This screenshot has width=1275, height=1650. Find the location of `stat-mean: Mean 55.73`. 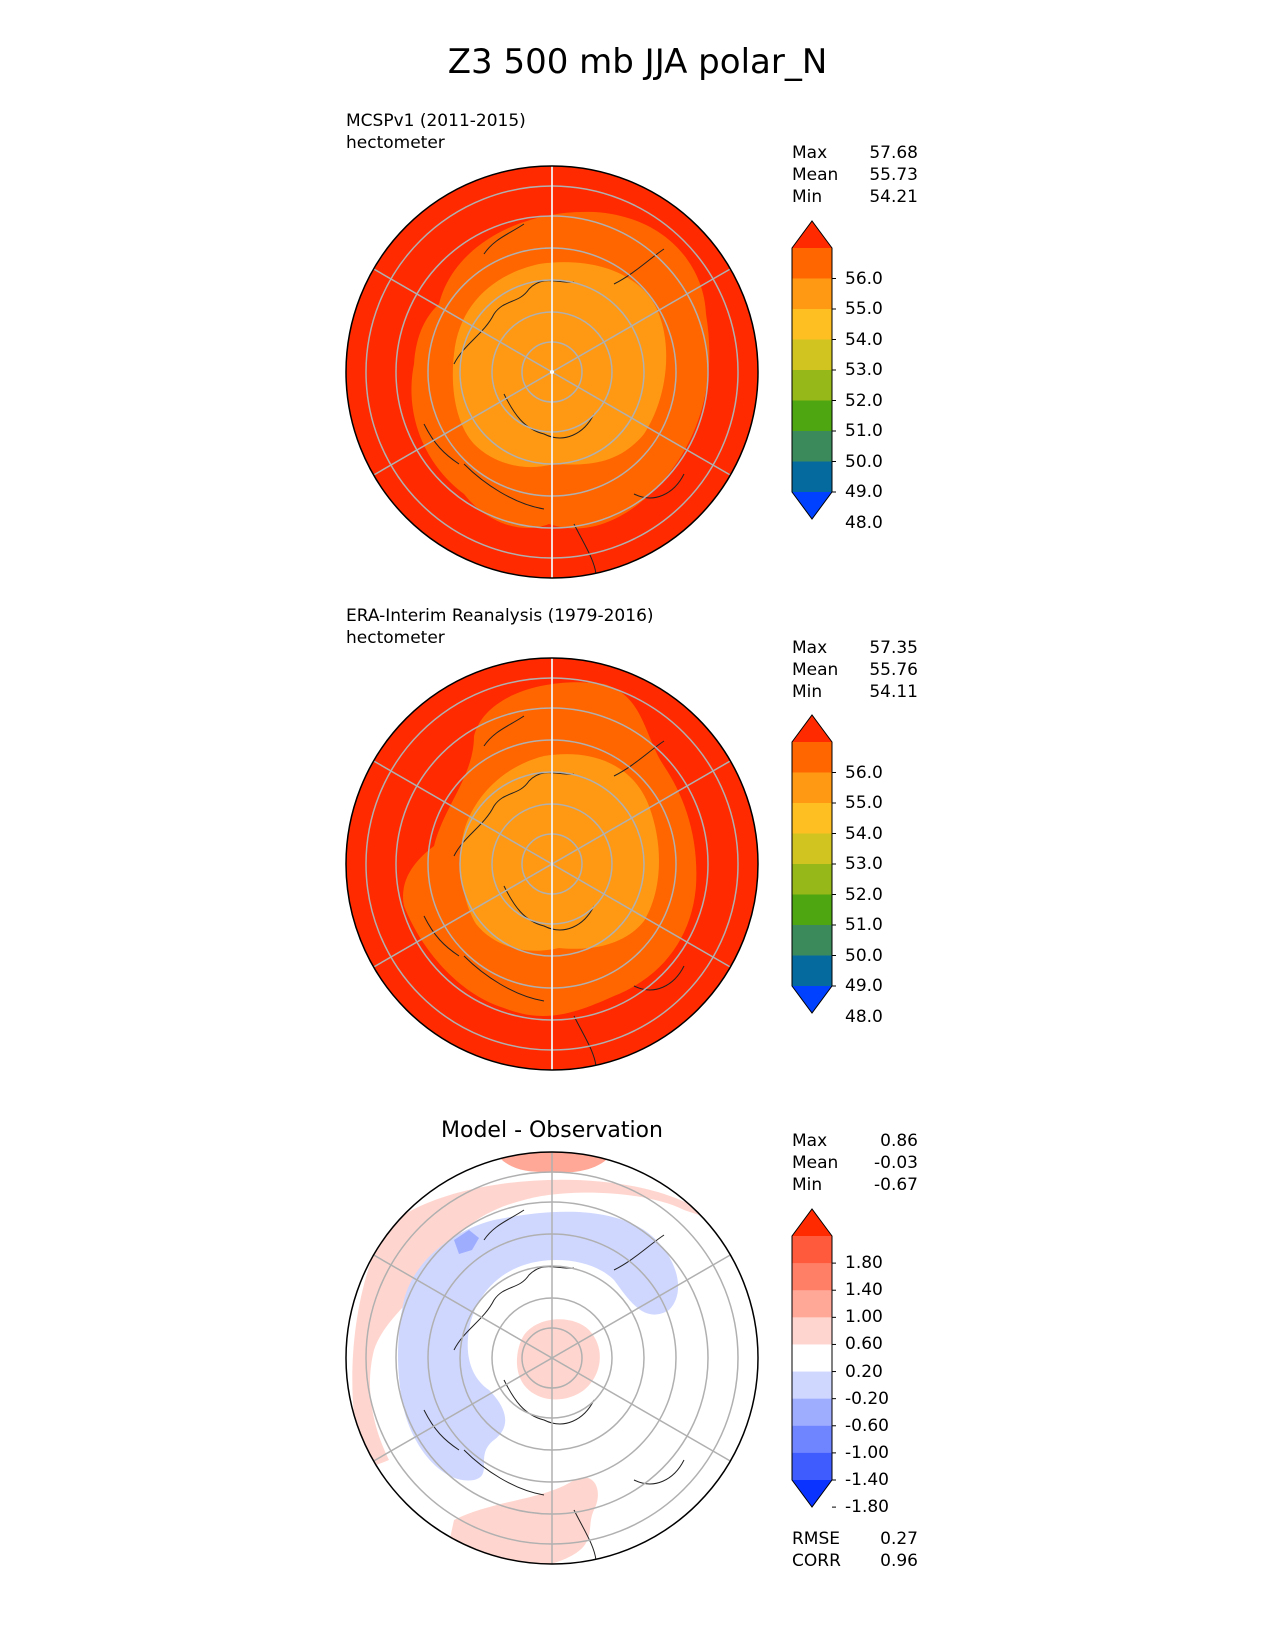

stat-mean: Mean 55.73 is located at coordinates (855, 175).